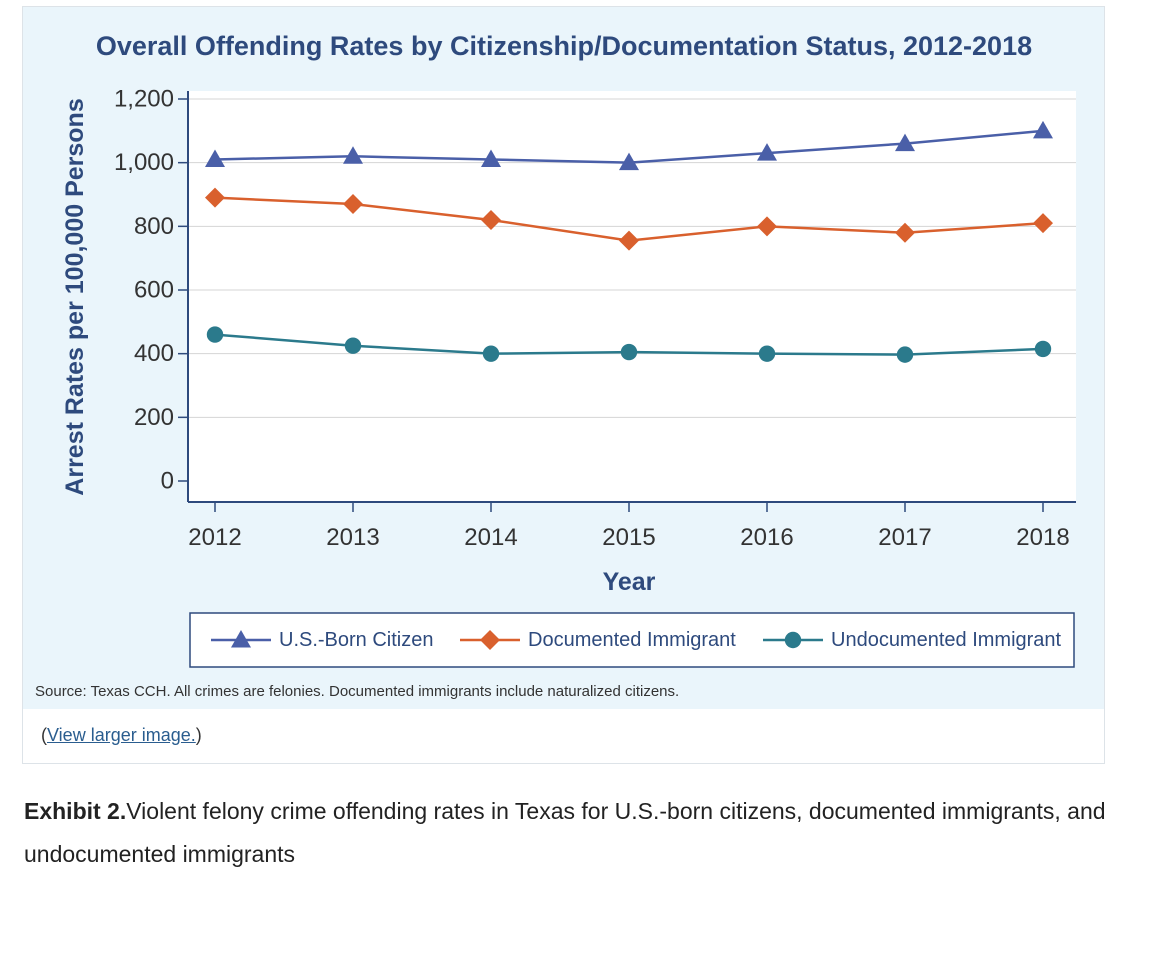 This screenshot has height=956, width=1167. I want to click on legend-circle-icon, so click(793, 640).